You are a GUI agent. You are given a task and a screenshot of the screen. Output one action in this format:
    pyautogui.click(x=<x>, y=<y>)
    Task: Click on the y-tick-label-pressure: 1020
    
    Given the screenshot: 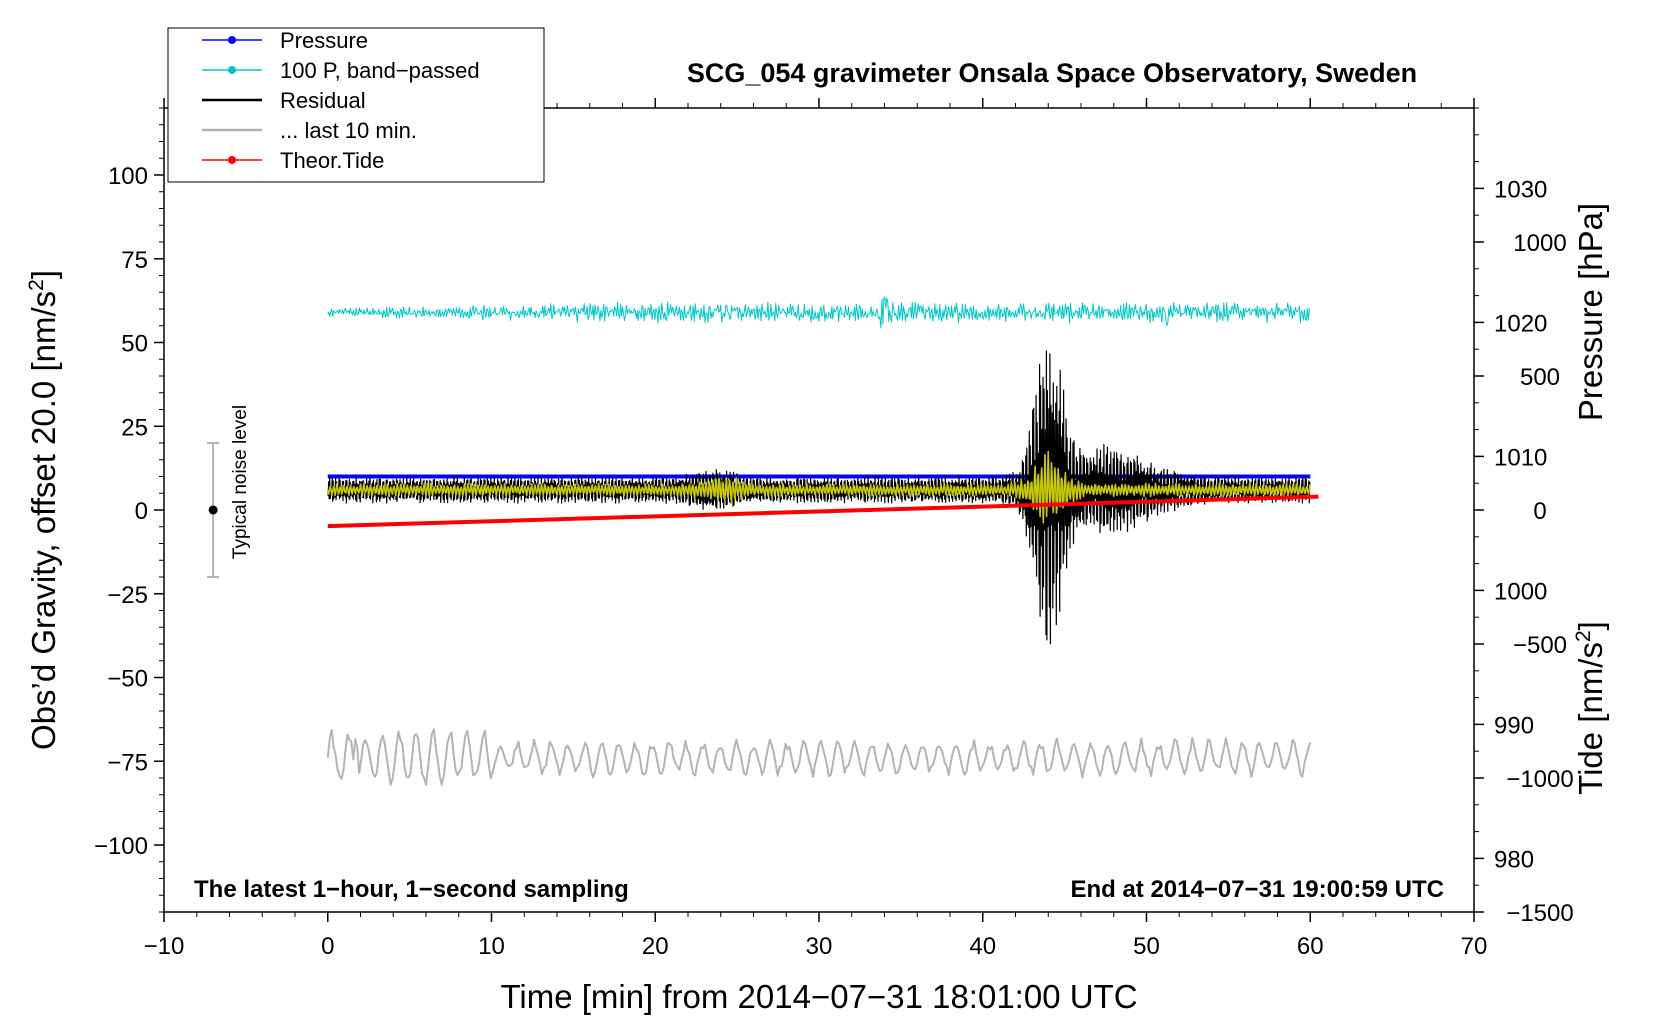 What is the action you would take?
    pyautogui.click(x=1520, y=323)
    